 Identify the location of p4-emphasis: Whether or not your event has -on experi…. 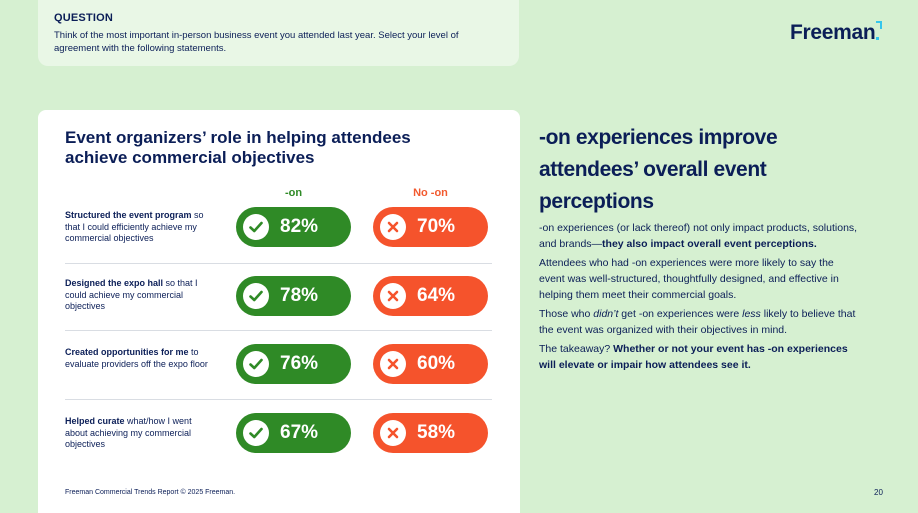
(693, 357).